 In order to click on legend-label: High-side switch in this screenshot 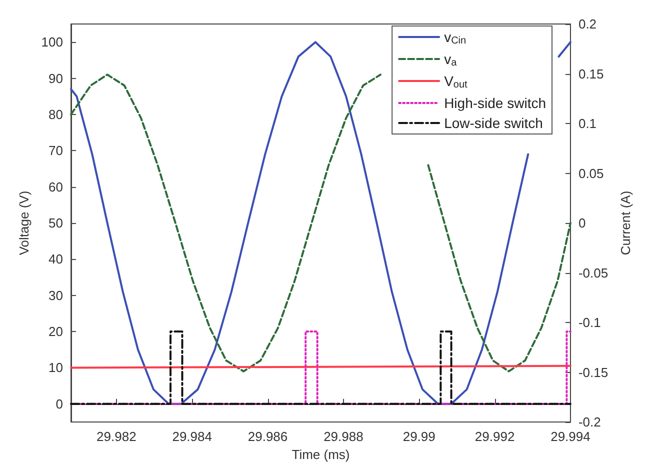, I will do `click(495, 103)`.